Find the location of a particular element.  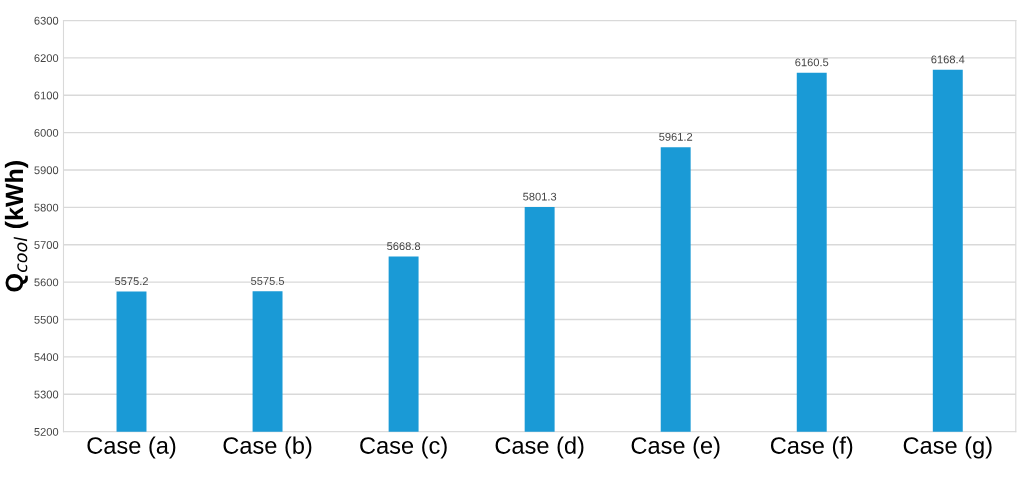

x-tick-label: Case (e) is located at coordinates (675, 447).